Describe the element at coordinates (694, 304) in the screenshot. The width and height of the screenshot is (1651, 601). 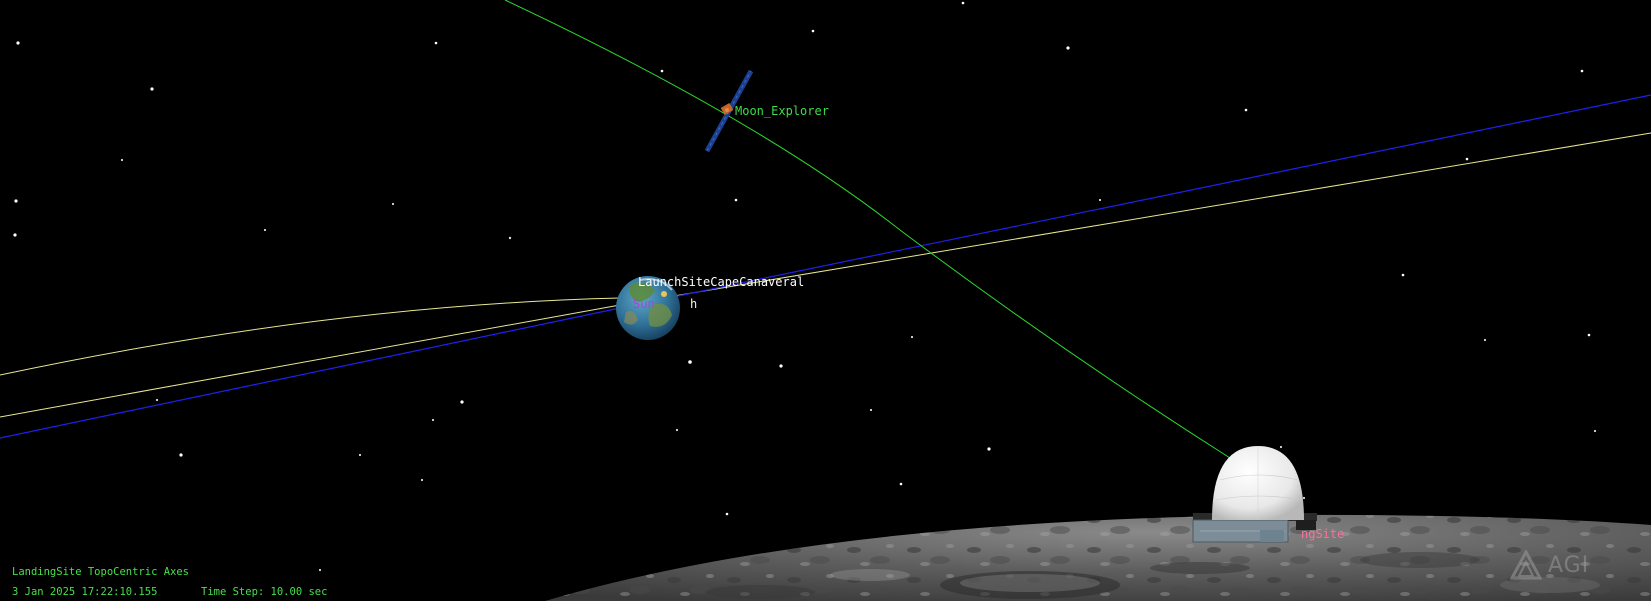
I see `earth-label-fragment: h` at that location.